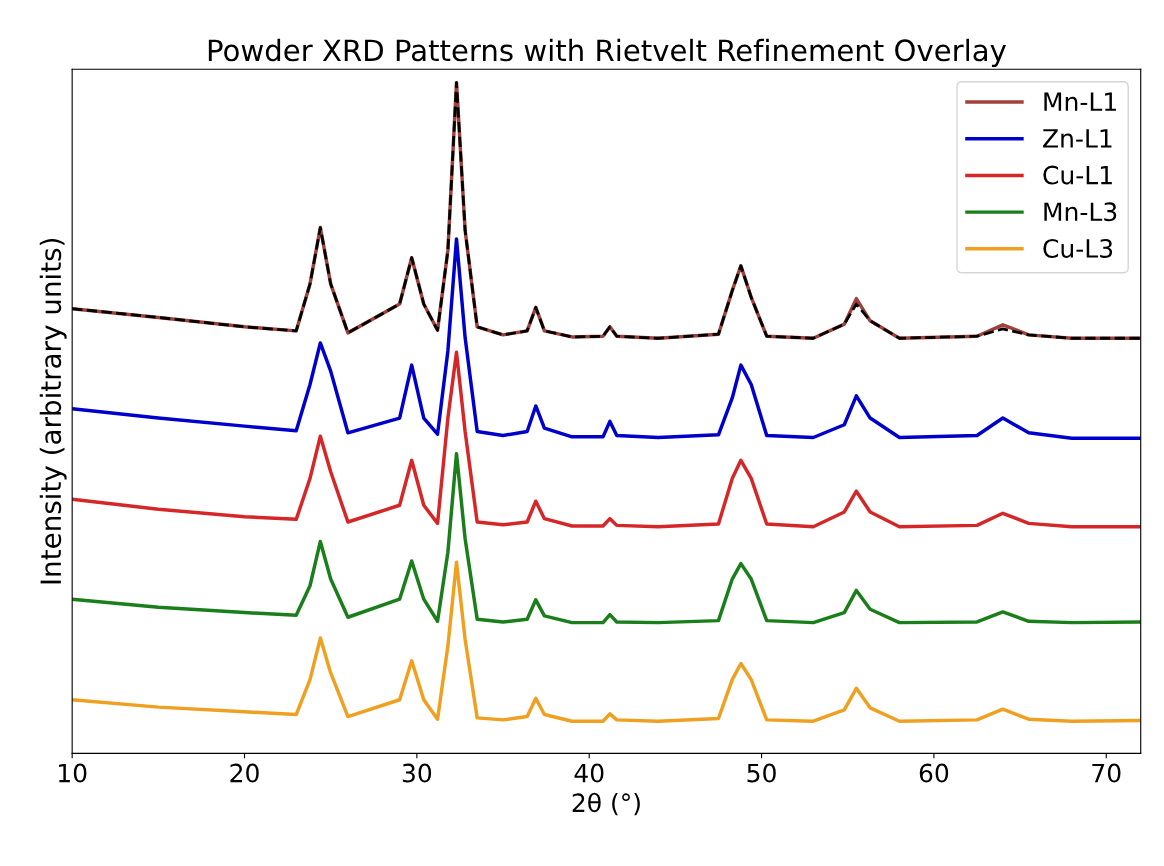 This screenshot has height=866, width=1164. I want to click on x-tick-label: 70, so click(1106, 773).